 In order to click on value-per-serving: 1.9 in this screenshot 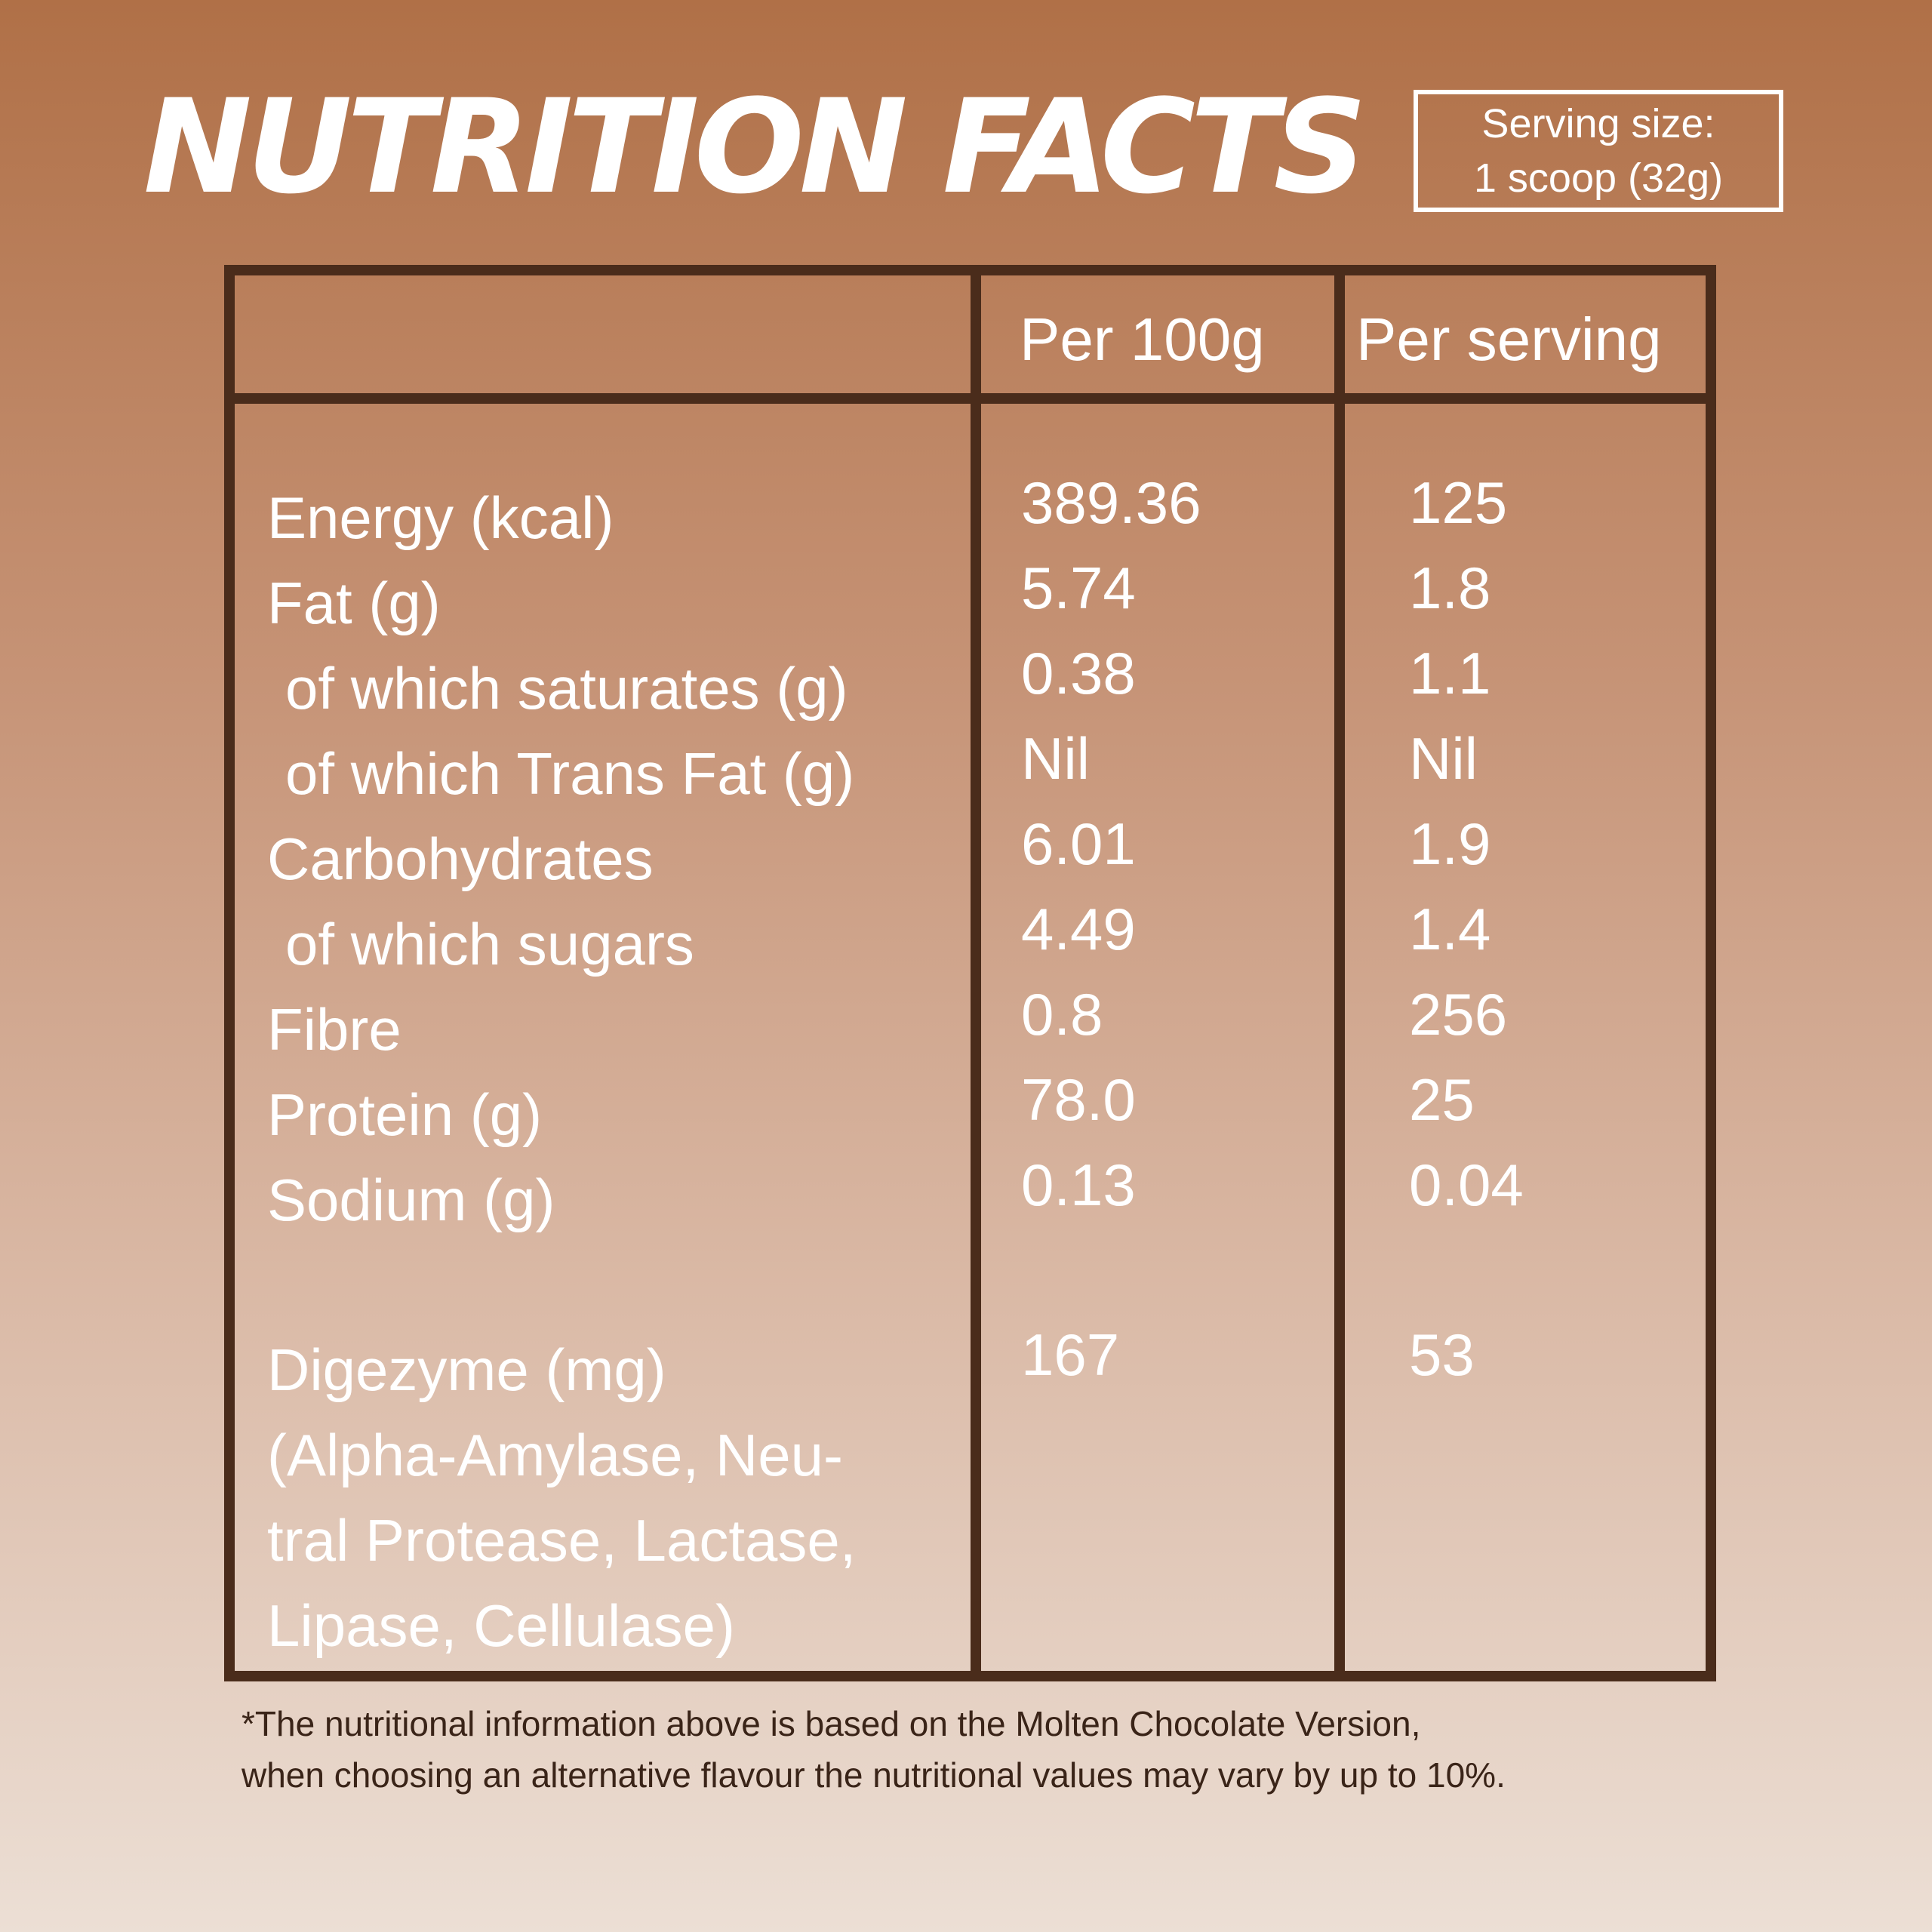, I will do `click(1450, 844)`.